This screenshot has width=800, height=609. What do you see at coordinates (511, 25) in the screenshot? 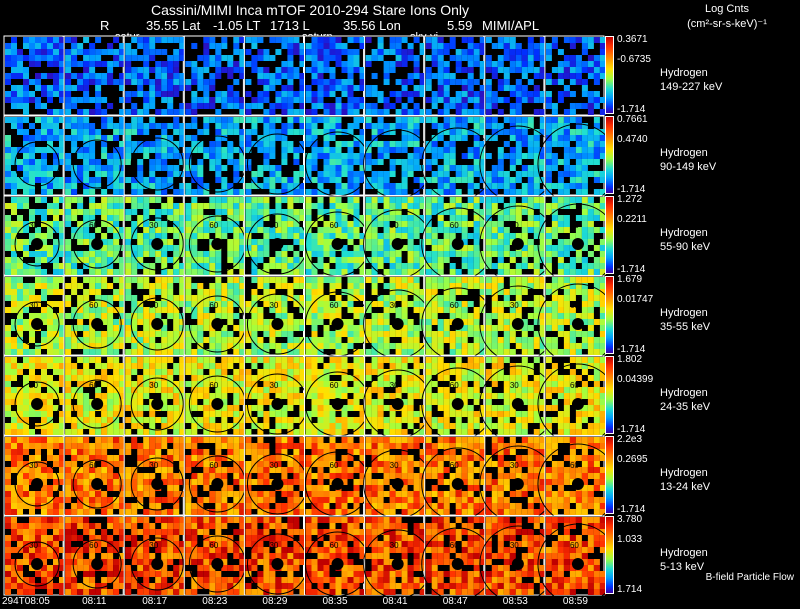
I see `ephemeris-source: MIMI/APL` at bounding box center [511, 25].